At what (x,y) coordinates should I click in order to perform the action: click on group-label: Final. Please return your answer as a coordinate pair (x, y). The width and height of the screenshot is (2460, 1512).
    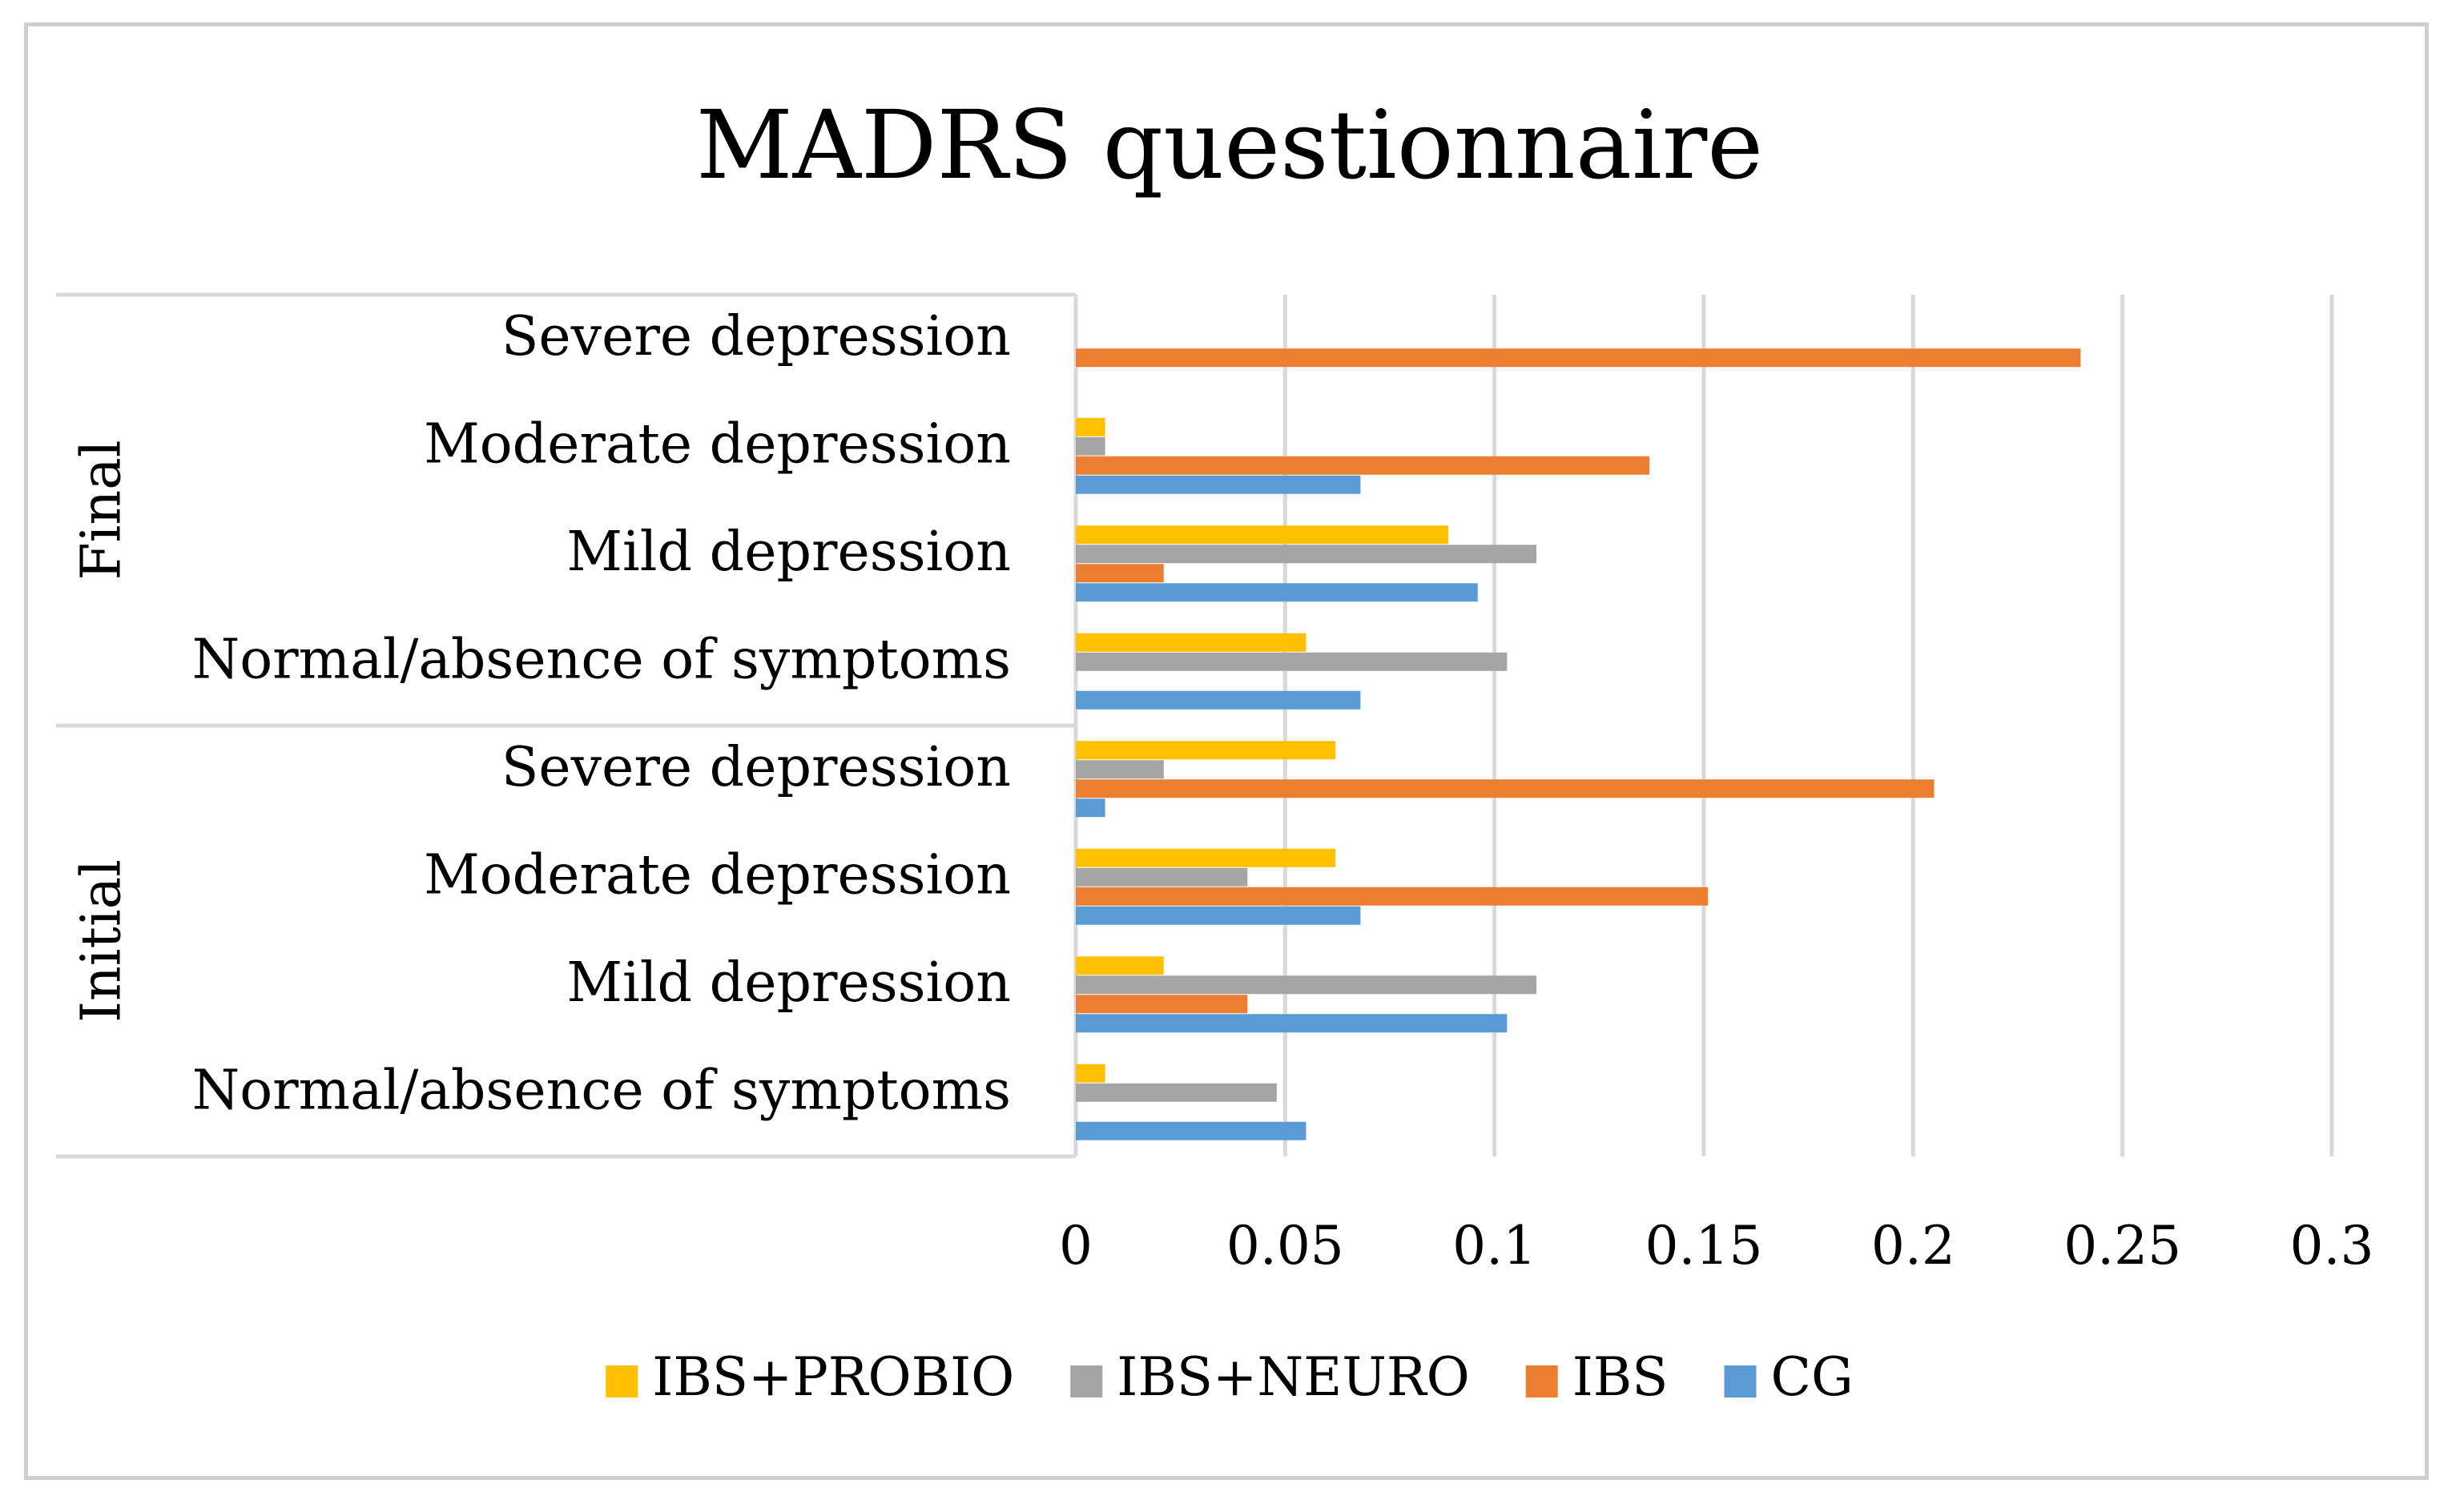
    Looking at the image, I should click on (102, 510).